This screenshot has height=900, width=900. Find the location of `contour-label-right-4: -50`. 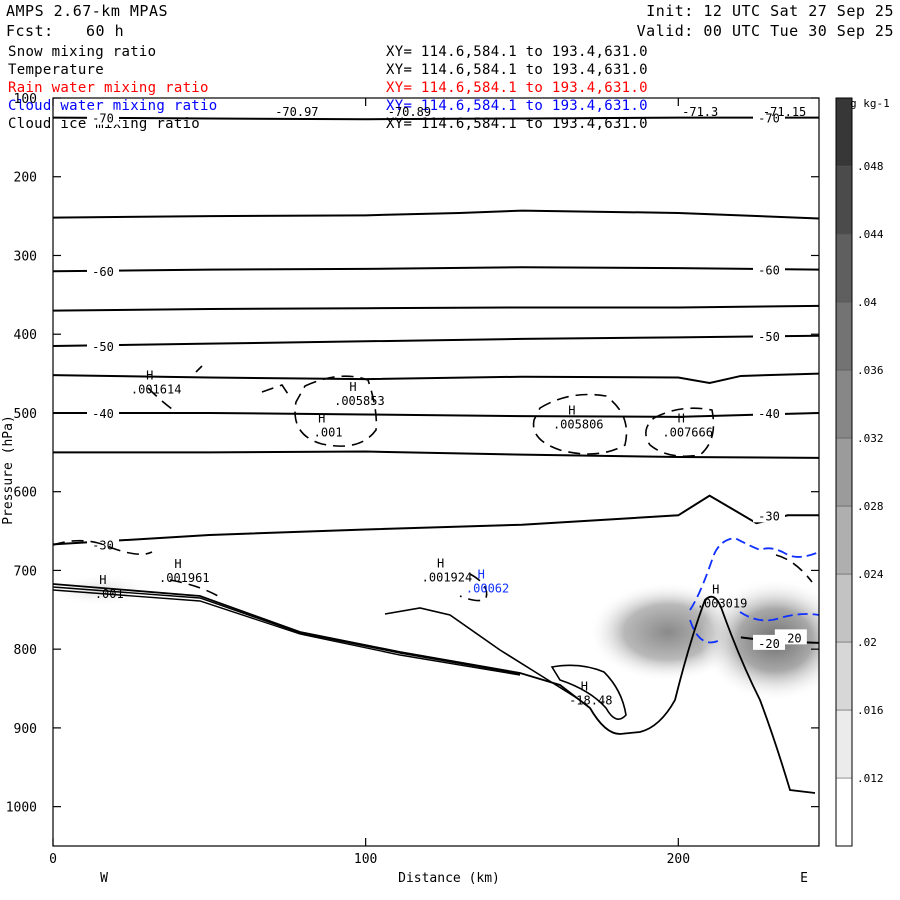

contour-label-right-4: -50 is located at coordinates (769, 337).